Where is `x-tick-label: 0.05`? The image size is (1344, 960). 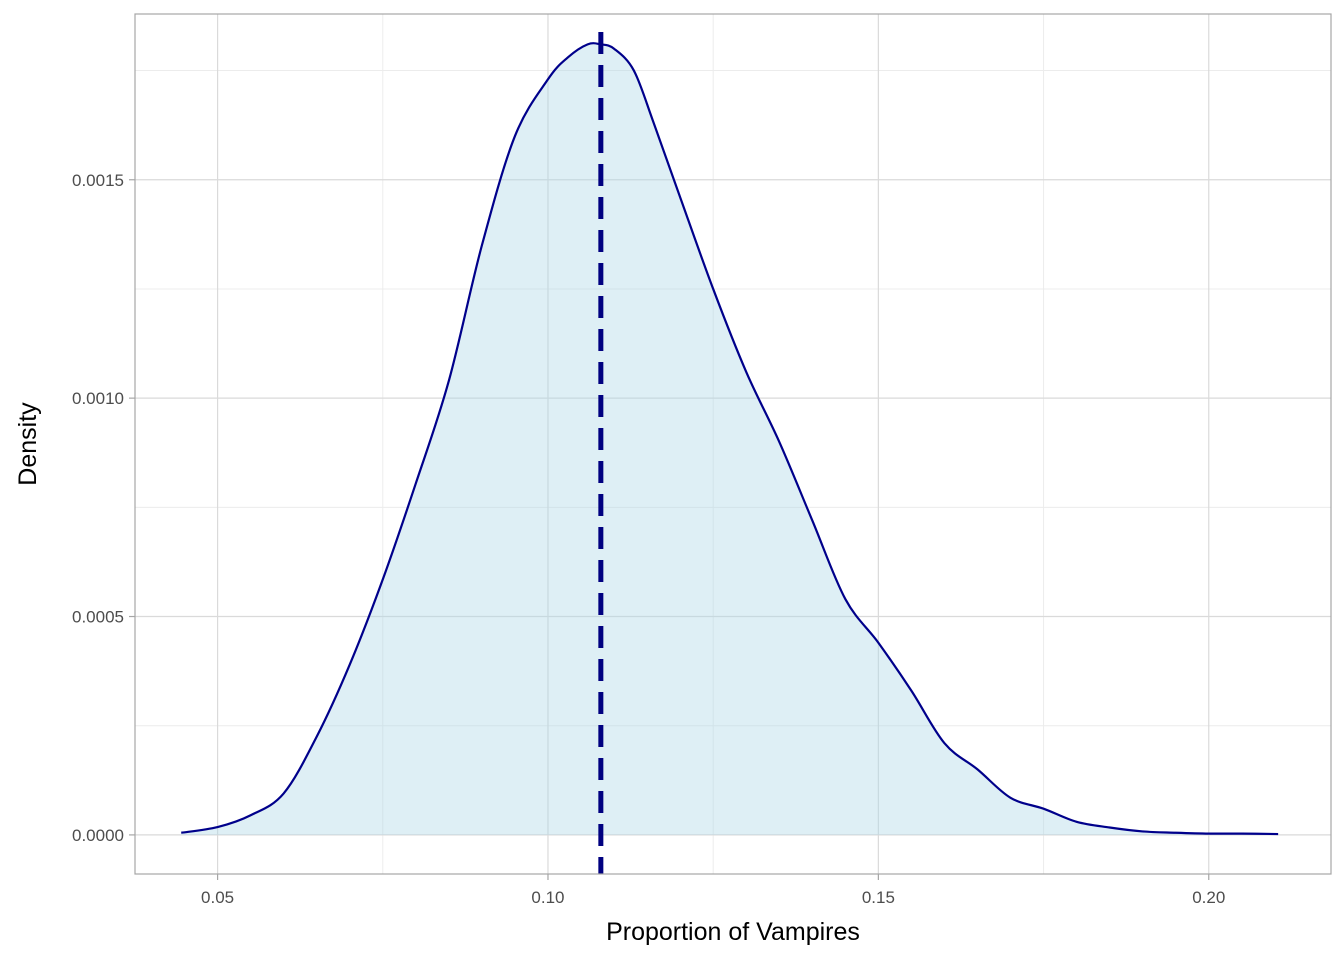 x-tick-label: 0.05 is located at coordinates (217, 897).